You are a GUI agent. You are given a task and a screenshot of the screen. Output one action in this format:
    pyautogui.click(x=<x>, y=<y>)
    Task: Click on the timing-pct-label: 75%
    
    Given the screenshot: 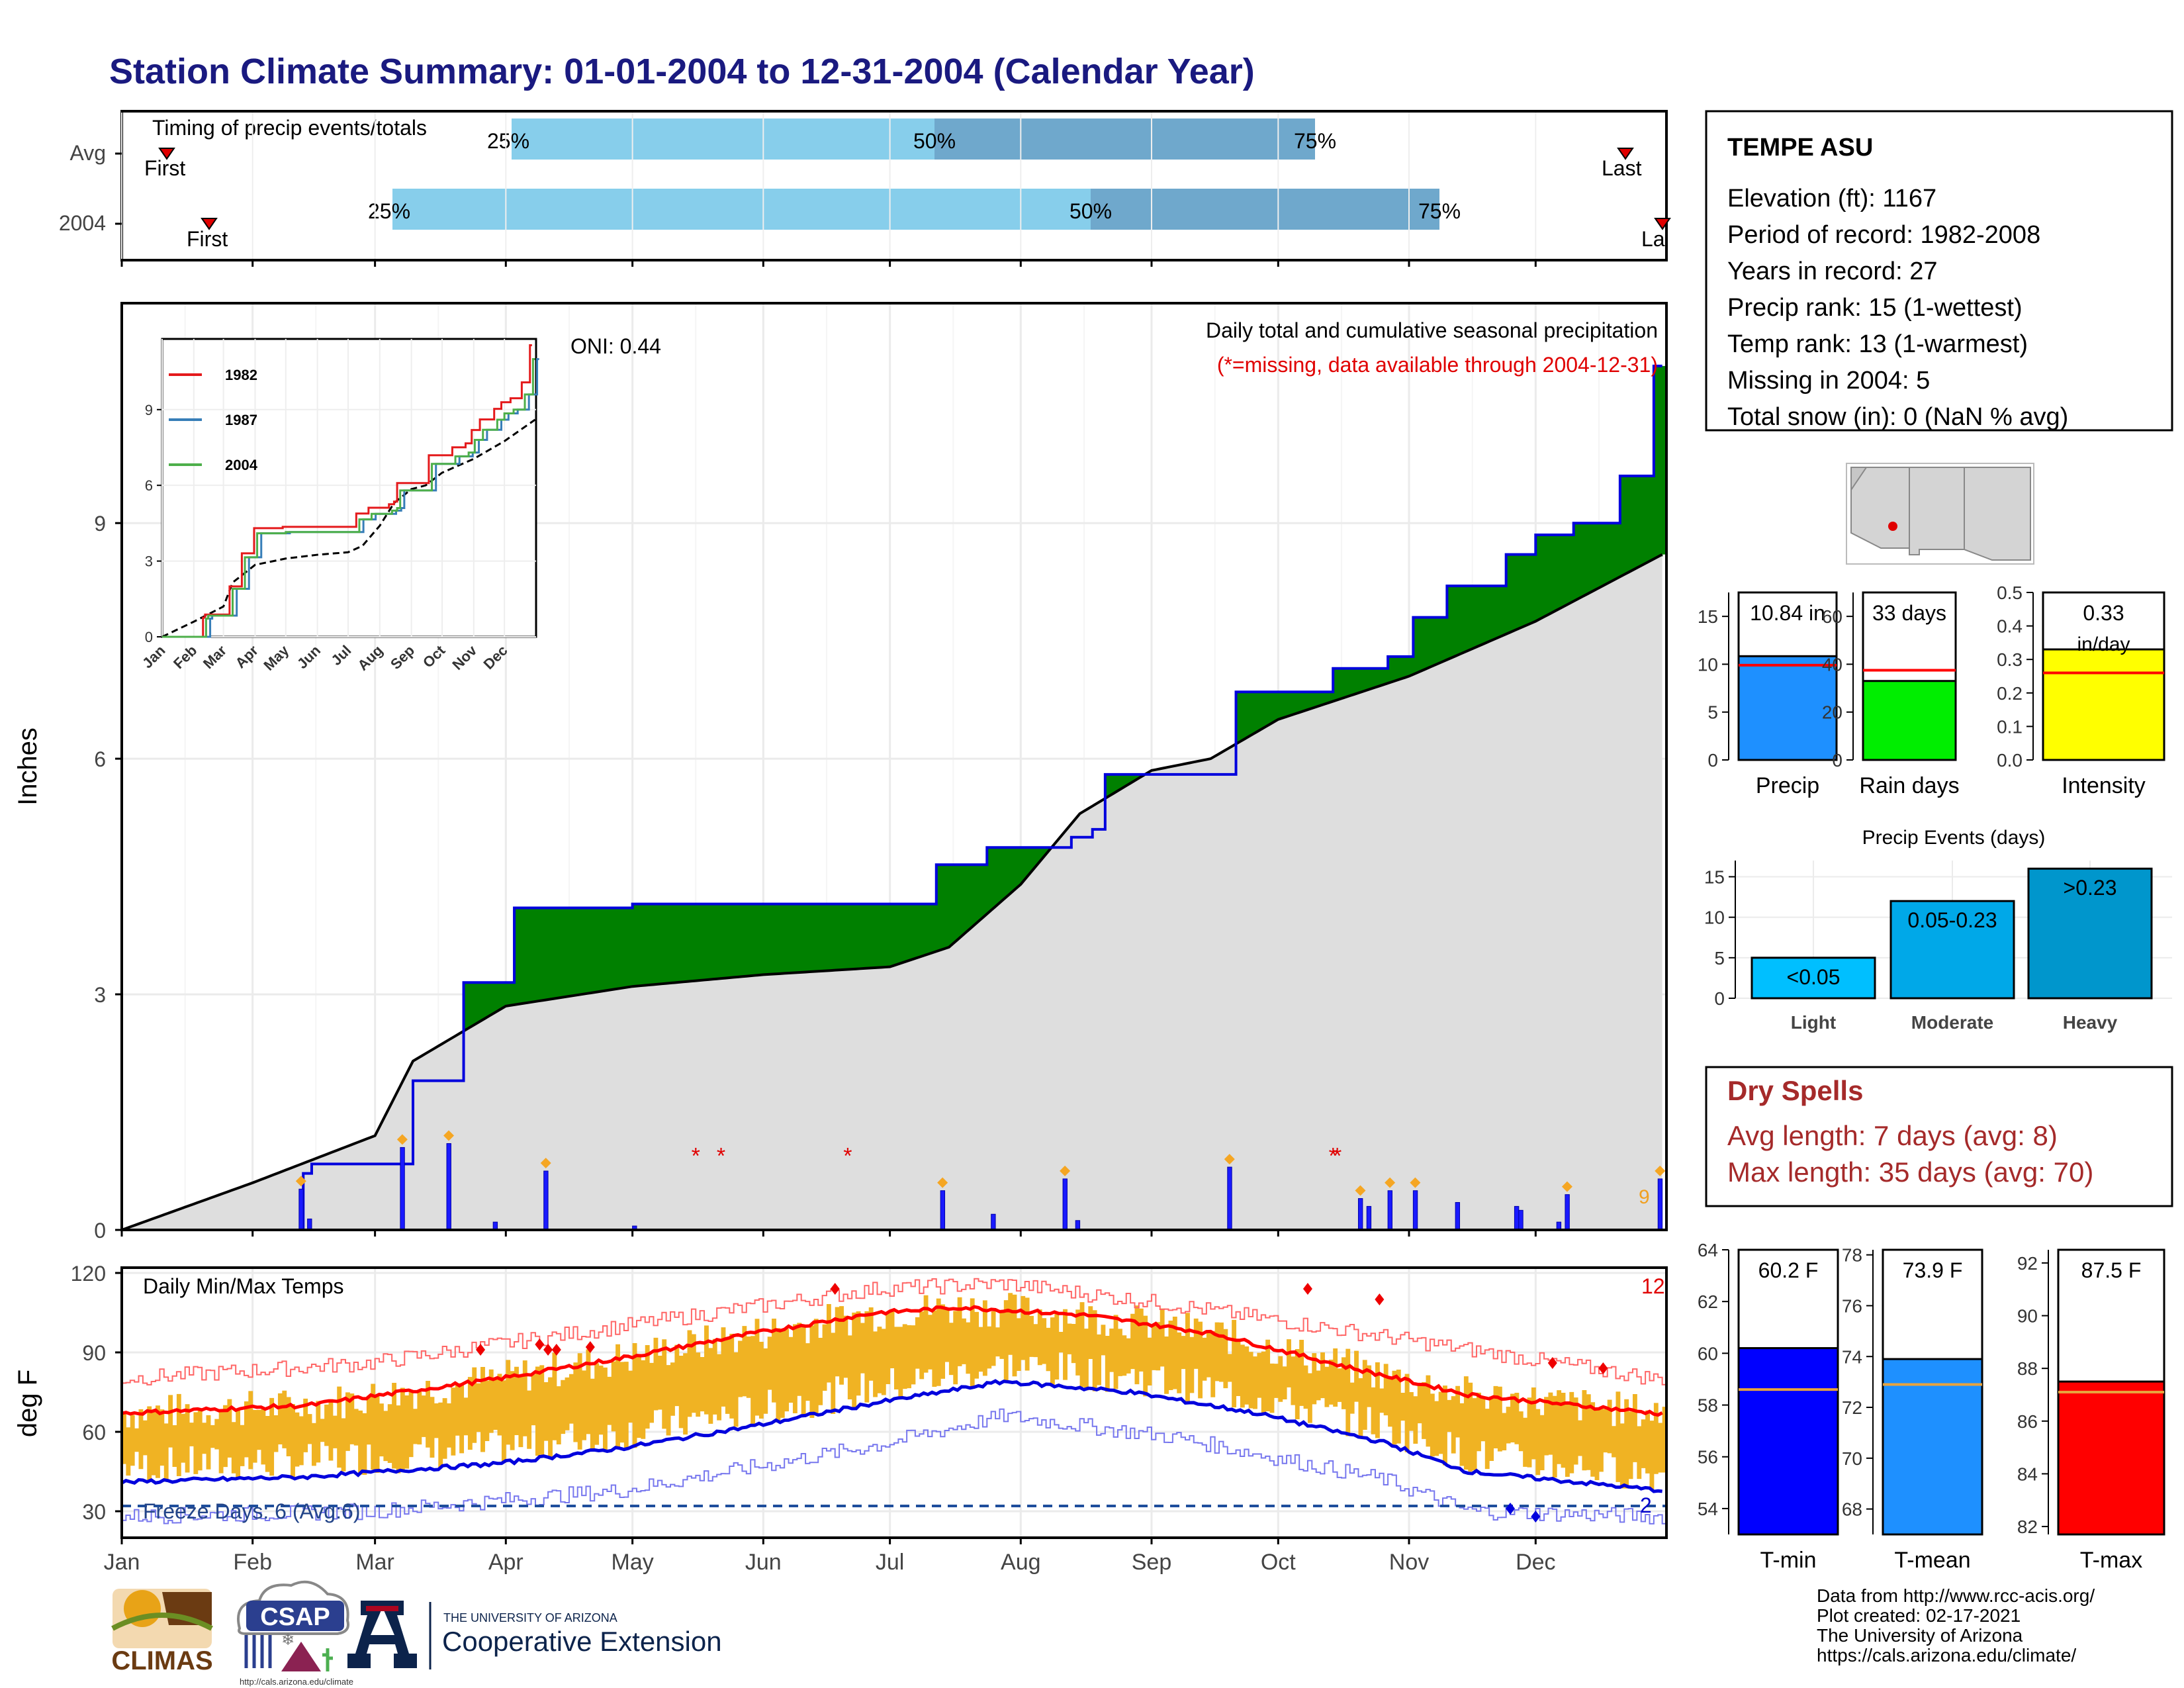 What is the action you would take?
    pyautogui.click(x=1439, y=211)
    